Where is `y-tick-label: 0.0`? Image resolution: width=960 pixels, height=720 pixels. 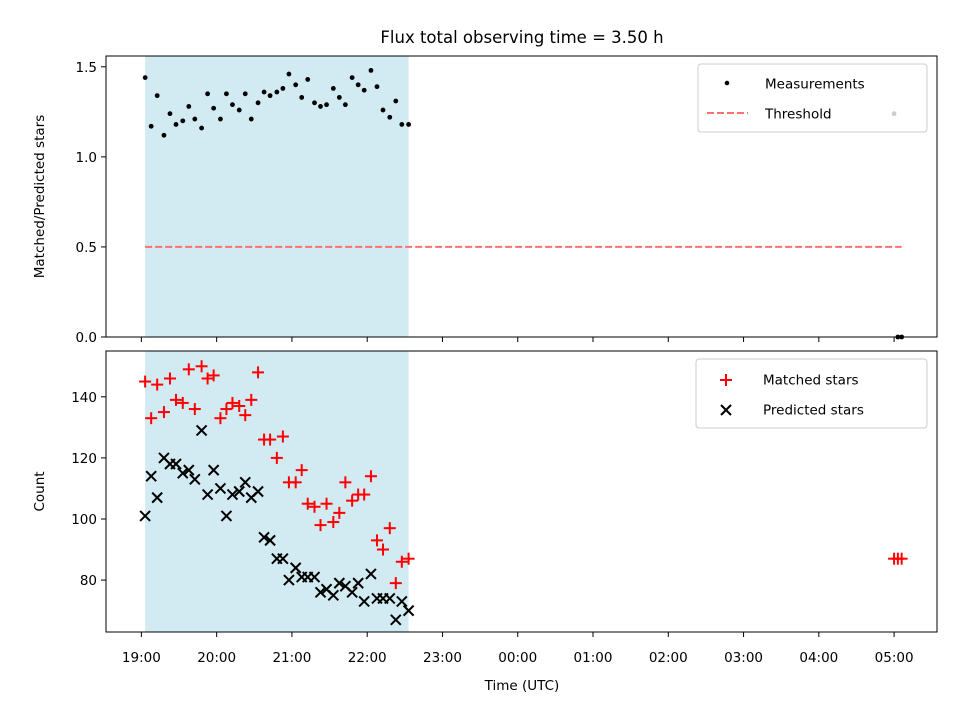 y-tick-label: 0.0 is located at coordinates (86, 338).